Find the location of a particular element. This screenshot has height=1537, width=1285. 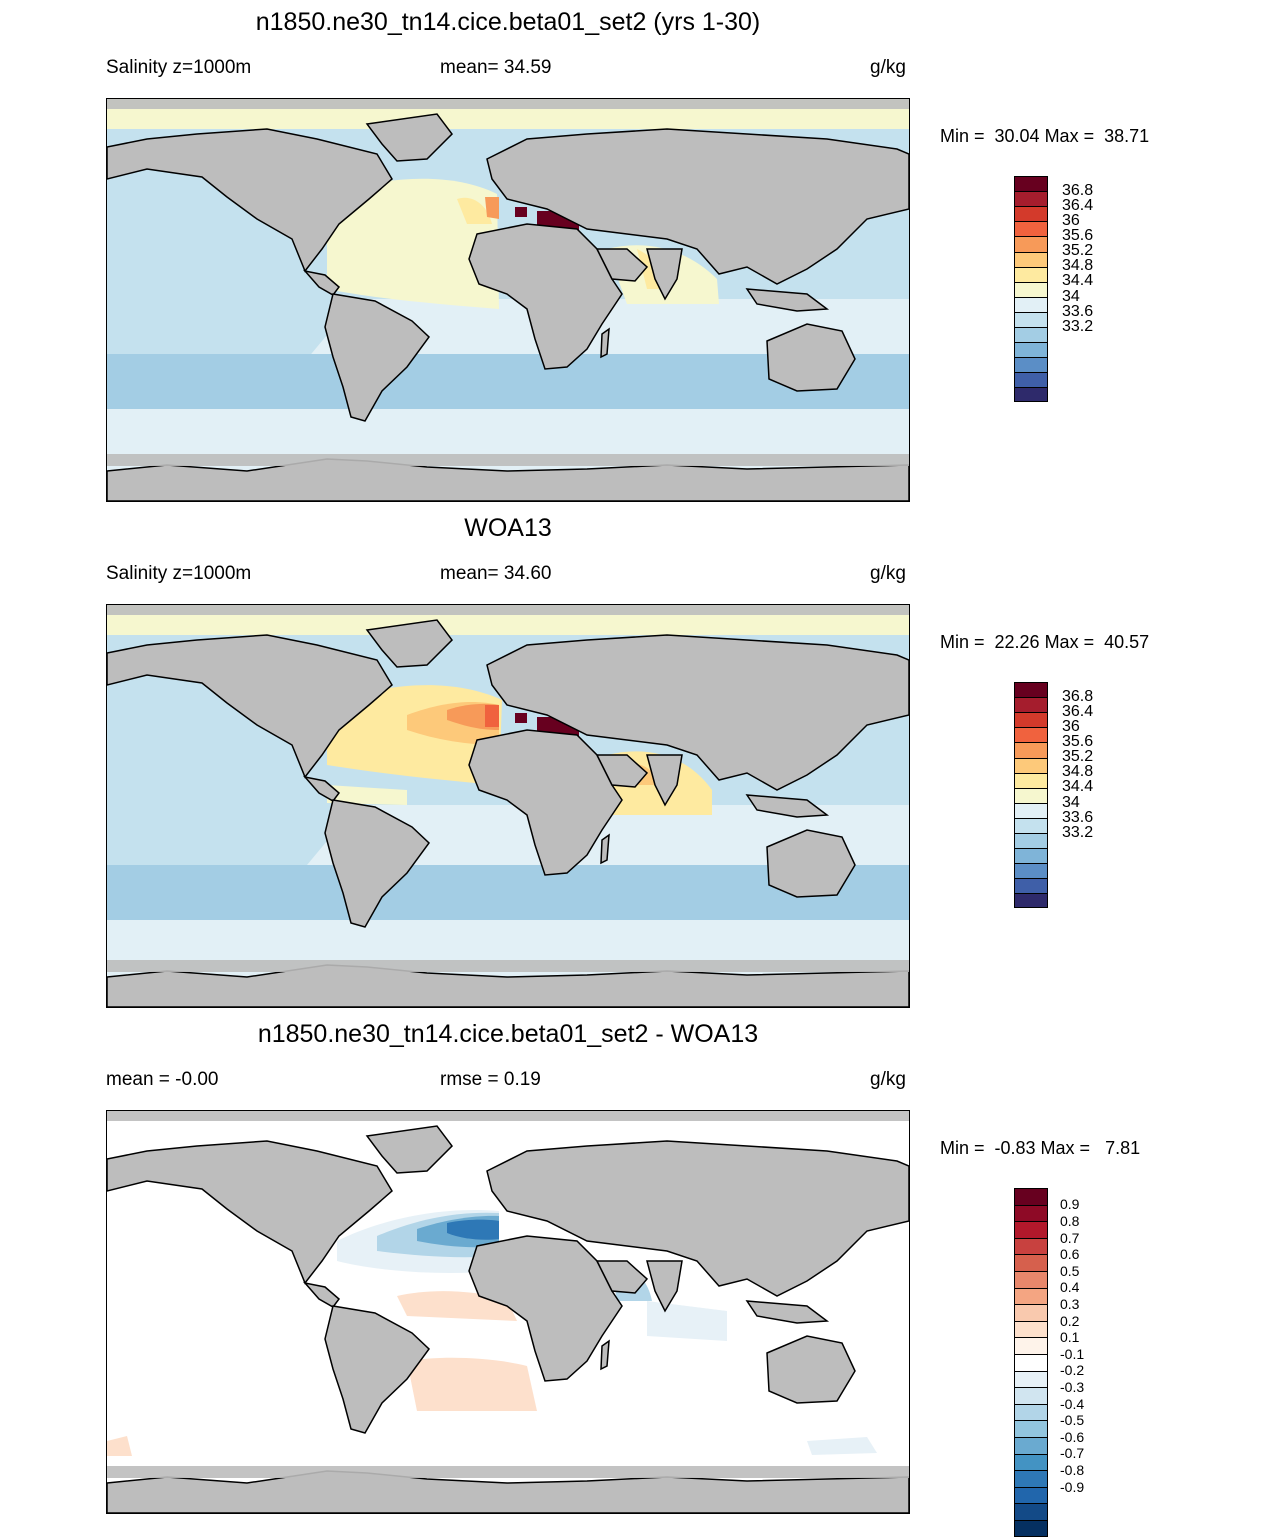

colorbar-tick-label: -0.3 is located at coordinates (1072, 1387).